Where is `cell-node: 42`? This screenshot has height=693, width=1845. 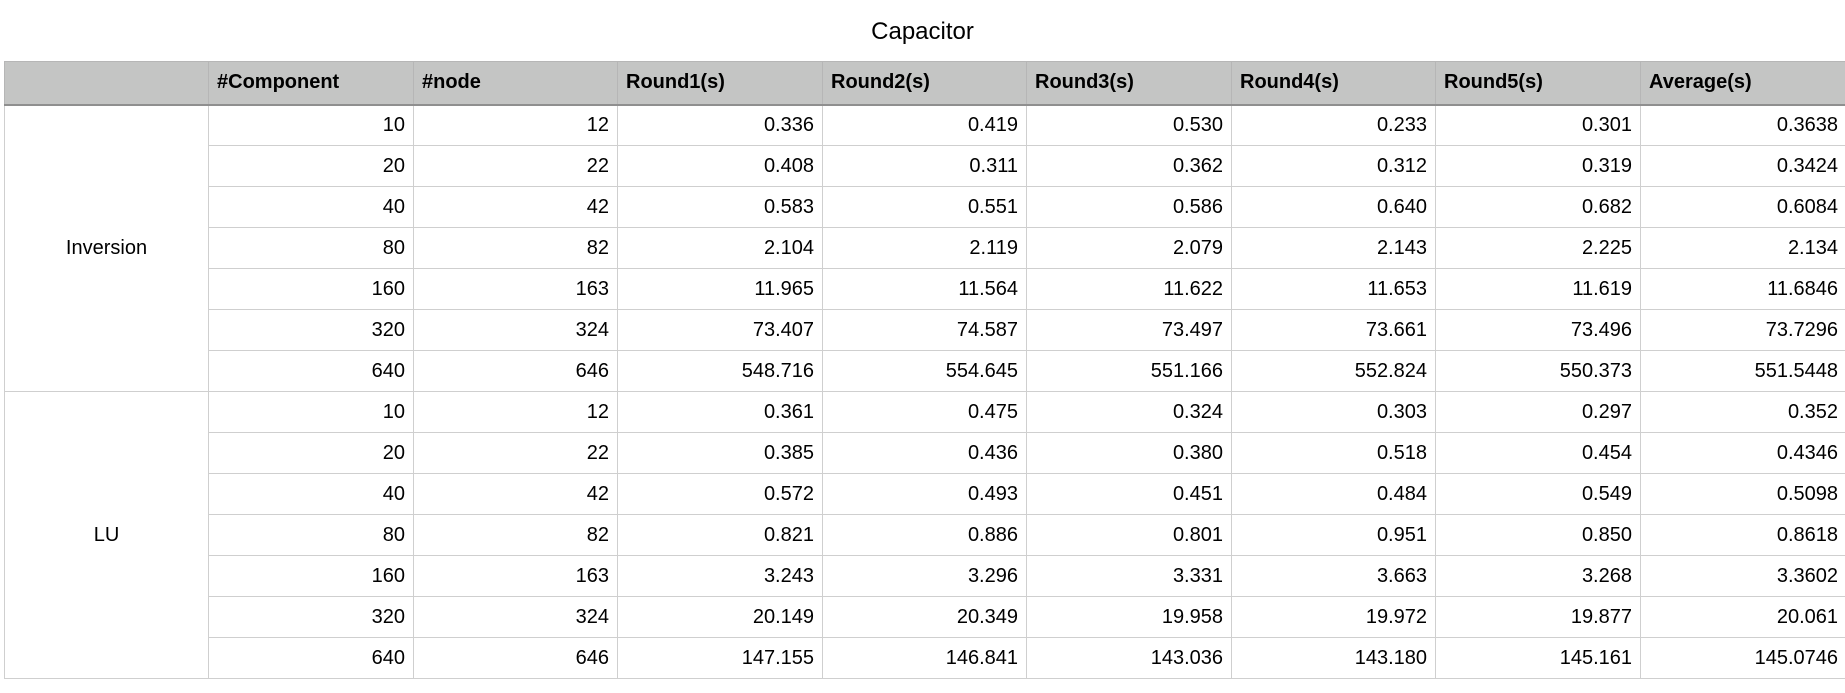
cell-node: 42 is located at coordinates (515, 494).